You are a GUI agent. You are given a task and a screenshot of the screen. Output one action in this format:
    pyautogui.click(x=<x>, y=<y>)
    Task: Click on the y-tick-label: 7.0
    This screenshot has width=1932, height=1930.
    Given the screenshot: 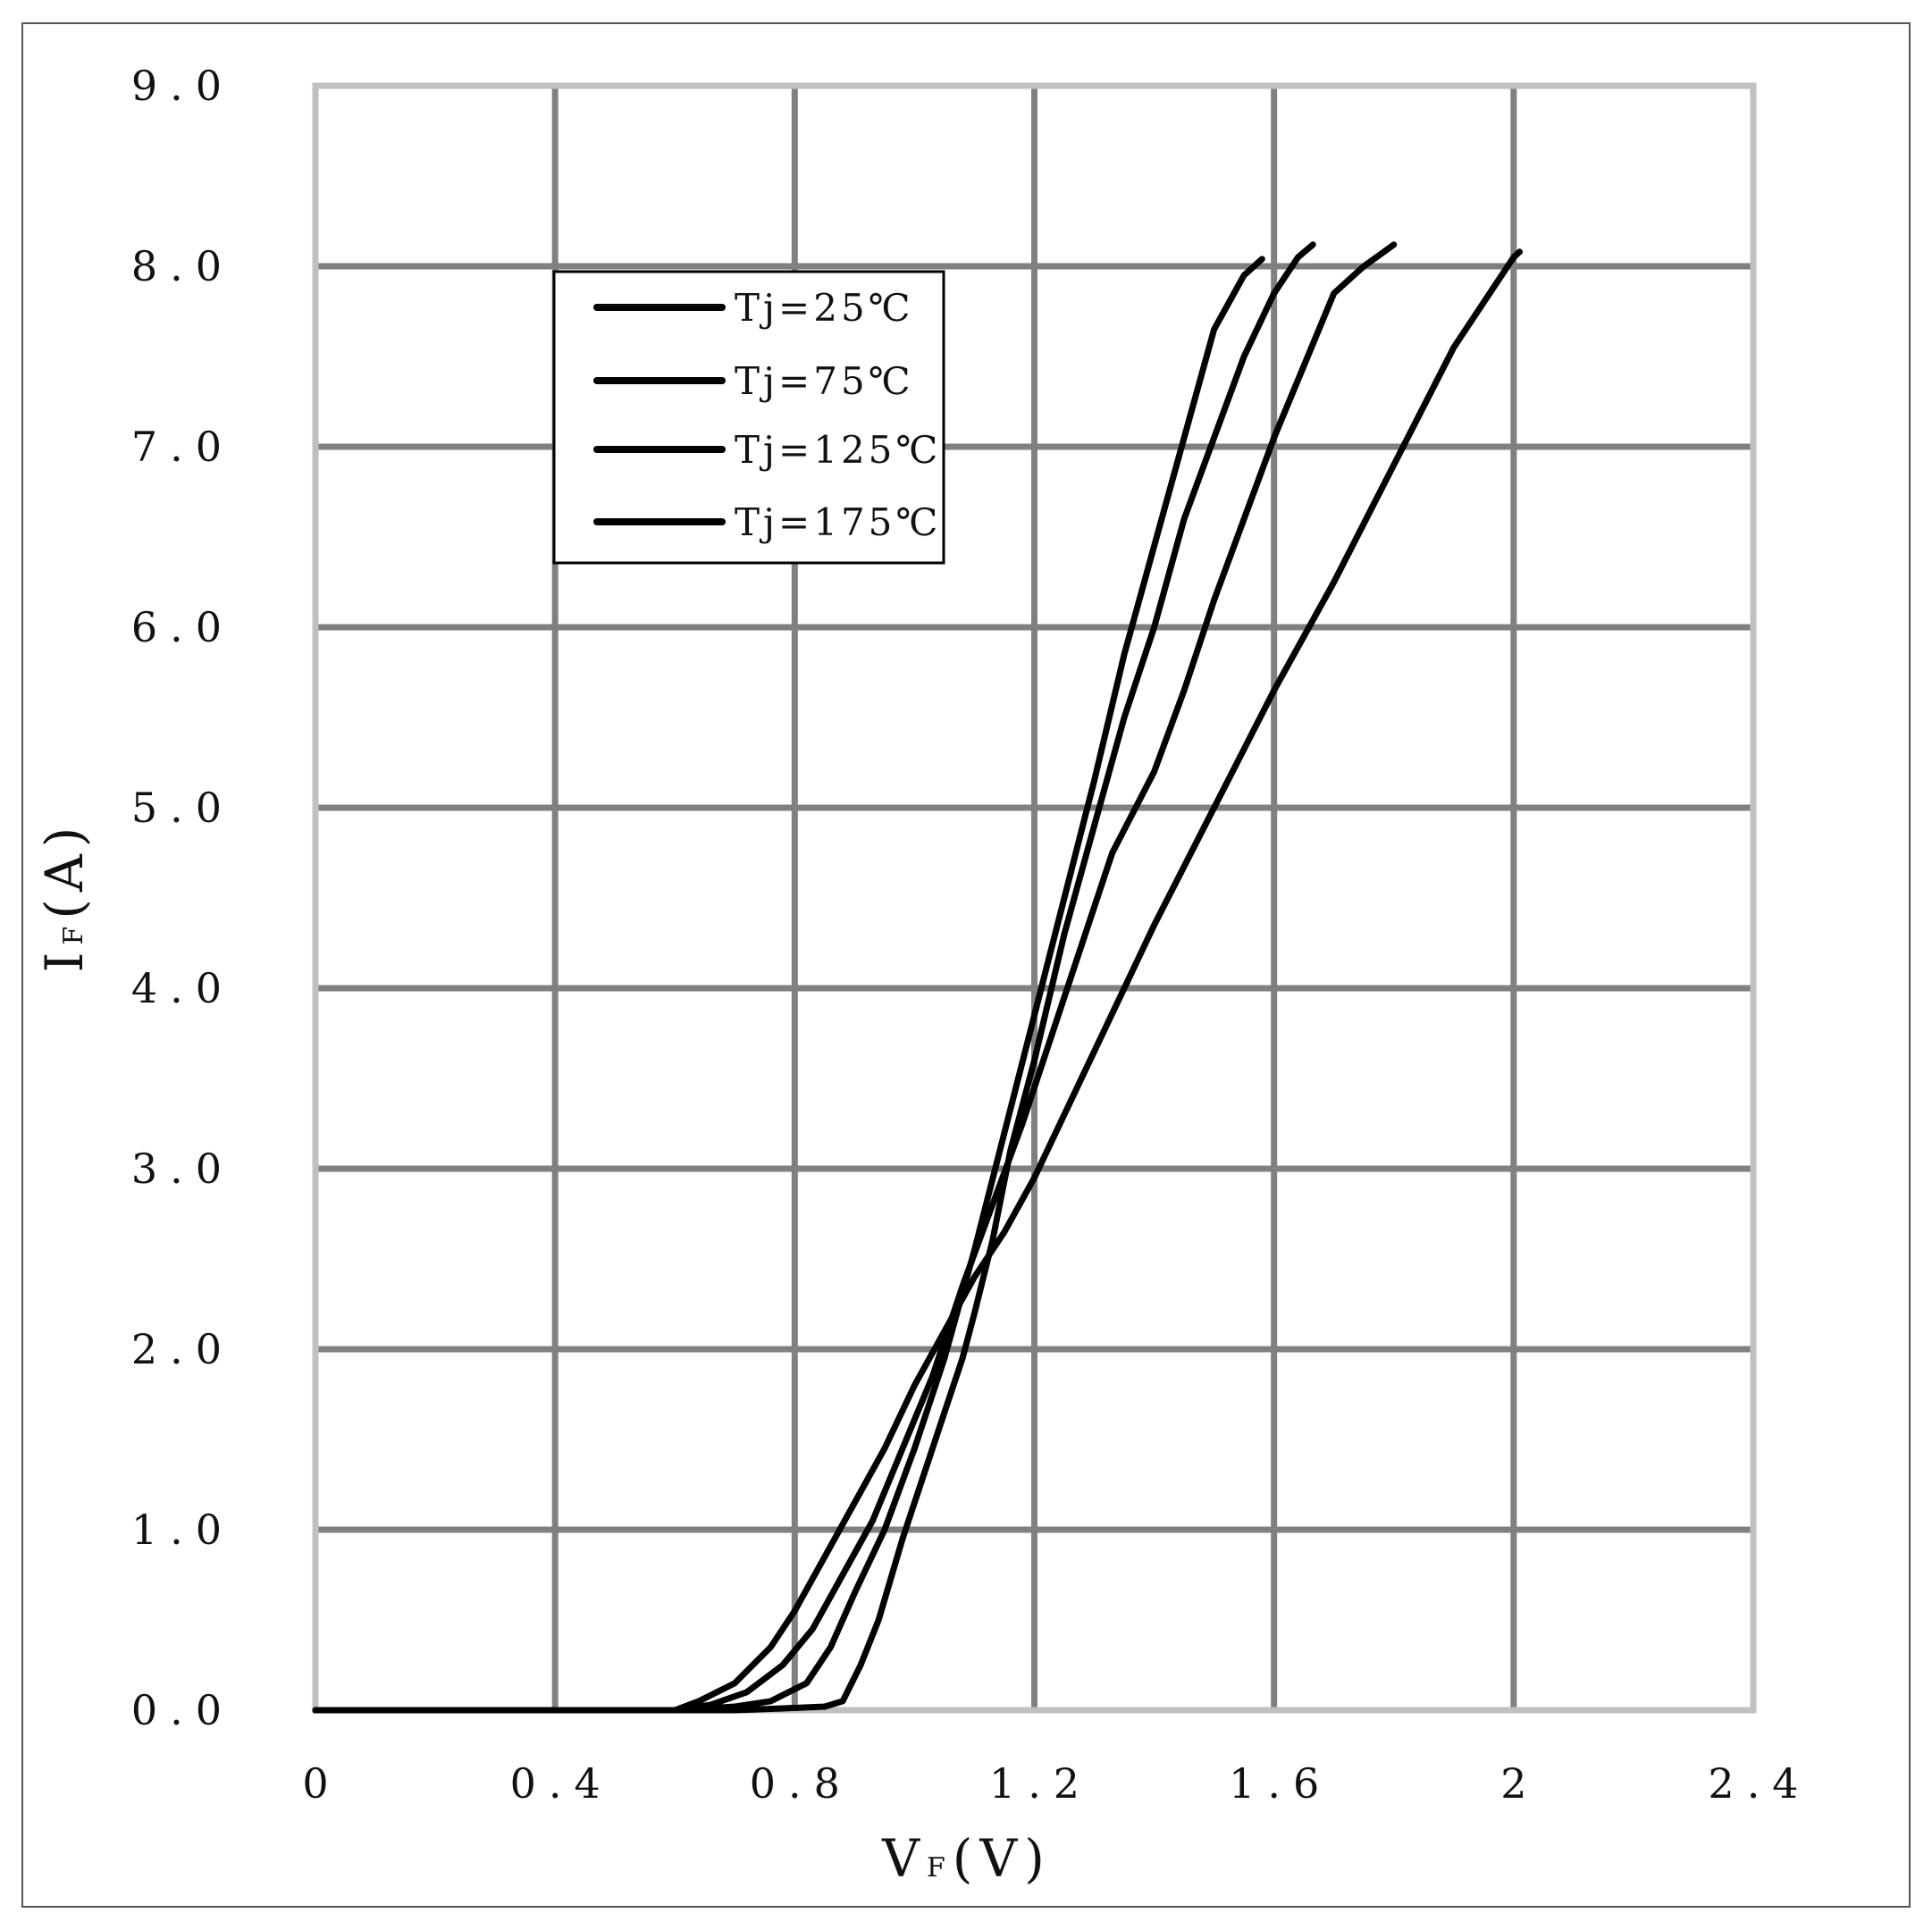 What is the action you would take?
    pyautogui.click(x=182, y=447)
    